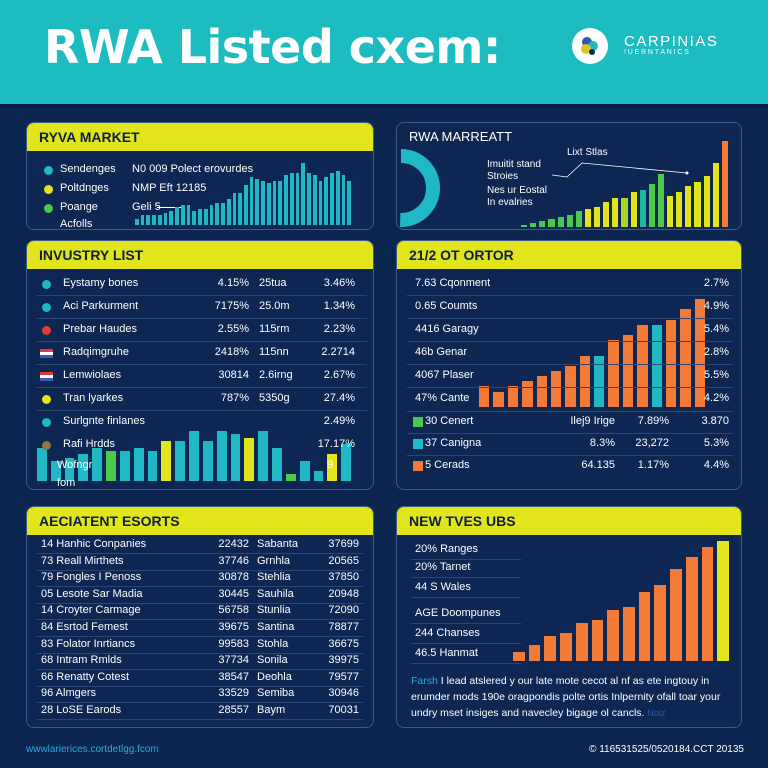 Image resolution: width=768 pixels, height=768 pixels. I want to click on industry-value-3: 27.4%, so click(339, 398).